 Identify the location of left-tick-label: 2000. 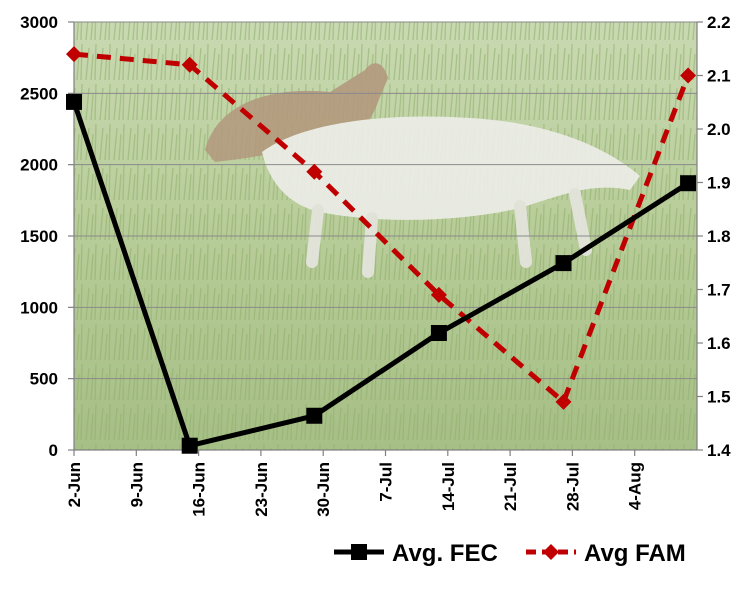
(39, 165).